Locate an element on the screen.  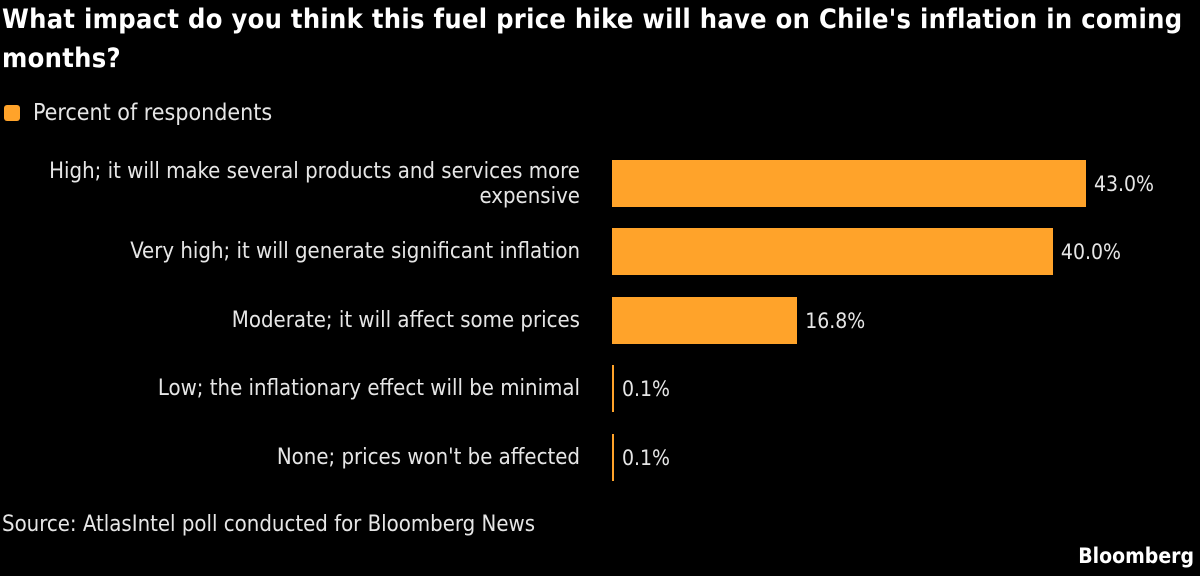
bloomberg-logo: Bloomberg is located at coordinates (1136, 556).